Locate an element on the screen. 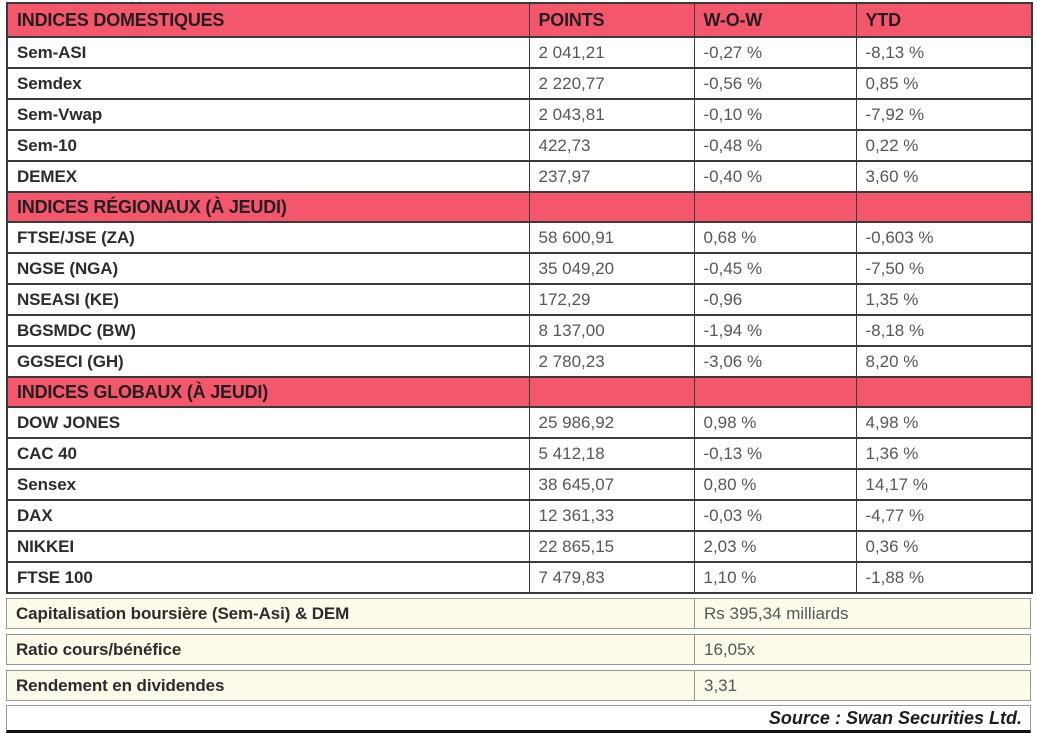 The height and width of the screenshot is (733, 1037). table-row: Semdex 2 220,77 -0,56 % 0,85 % is located at coordinates (519, 83).